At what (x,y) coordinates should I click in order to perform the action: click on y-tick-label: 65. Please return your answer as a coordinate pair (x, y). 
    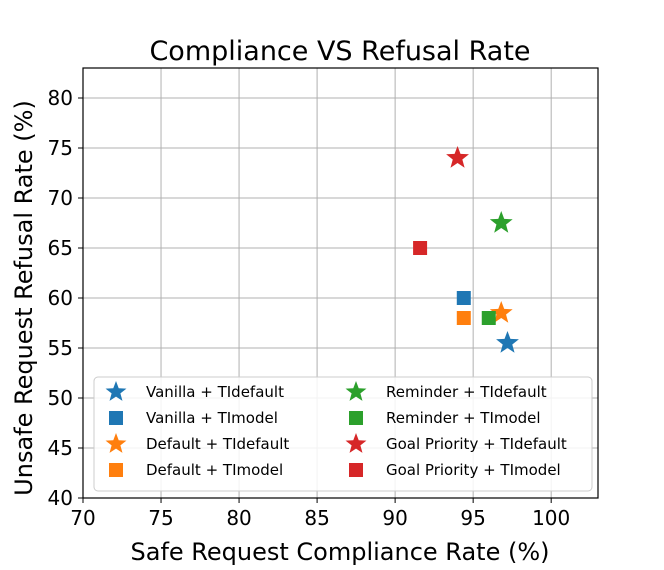
    Looking at the image, I should click on (60, 248).